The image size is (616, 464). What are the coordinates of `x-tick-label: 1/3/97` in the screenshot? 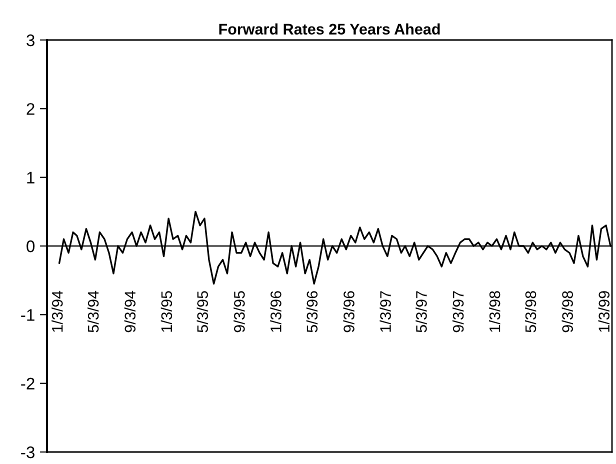 It's located at (385, 311).